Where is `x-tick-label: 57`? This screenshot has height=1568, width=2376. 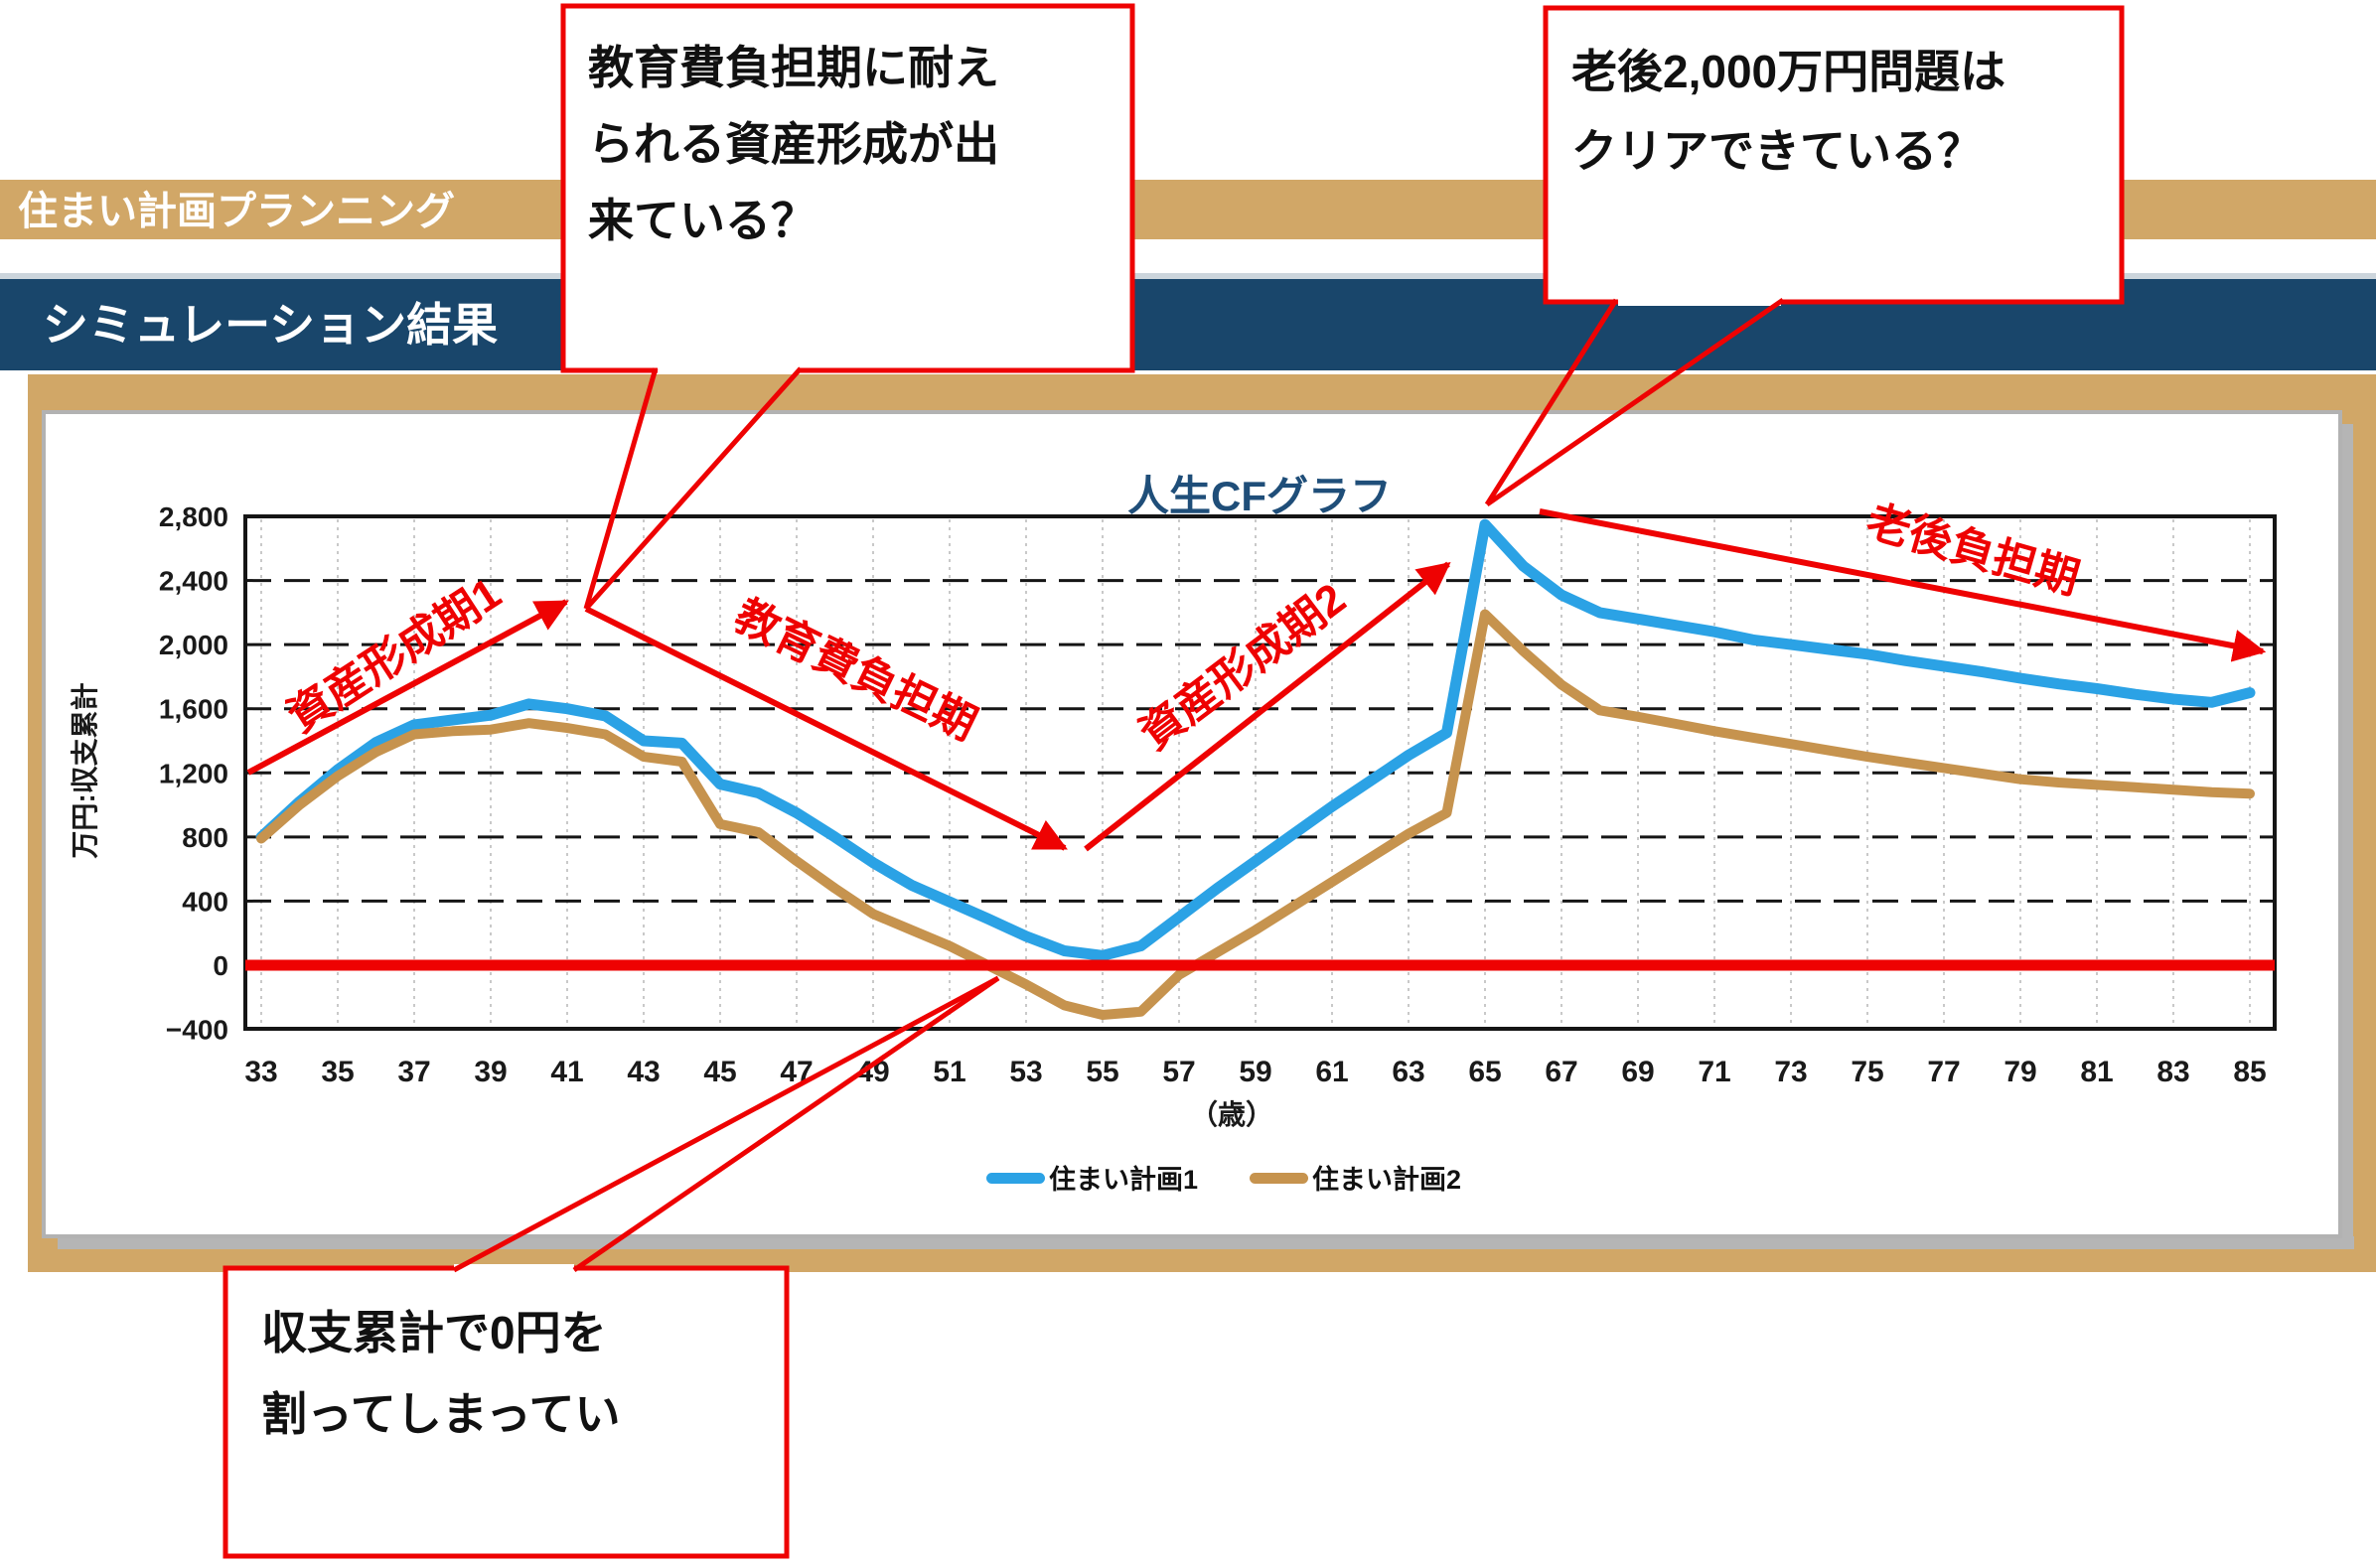
x-tick-label: 57 is located at coordinates (1178, 1072).